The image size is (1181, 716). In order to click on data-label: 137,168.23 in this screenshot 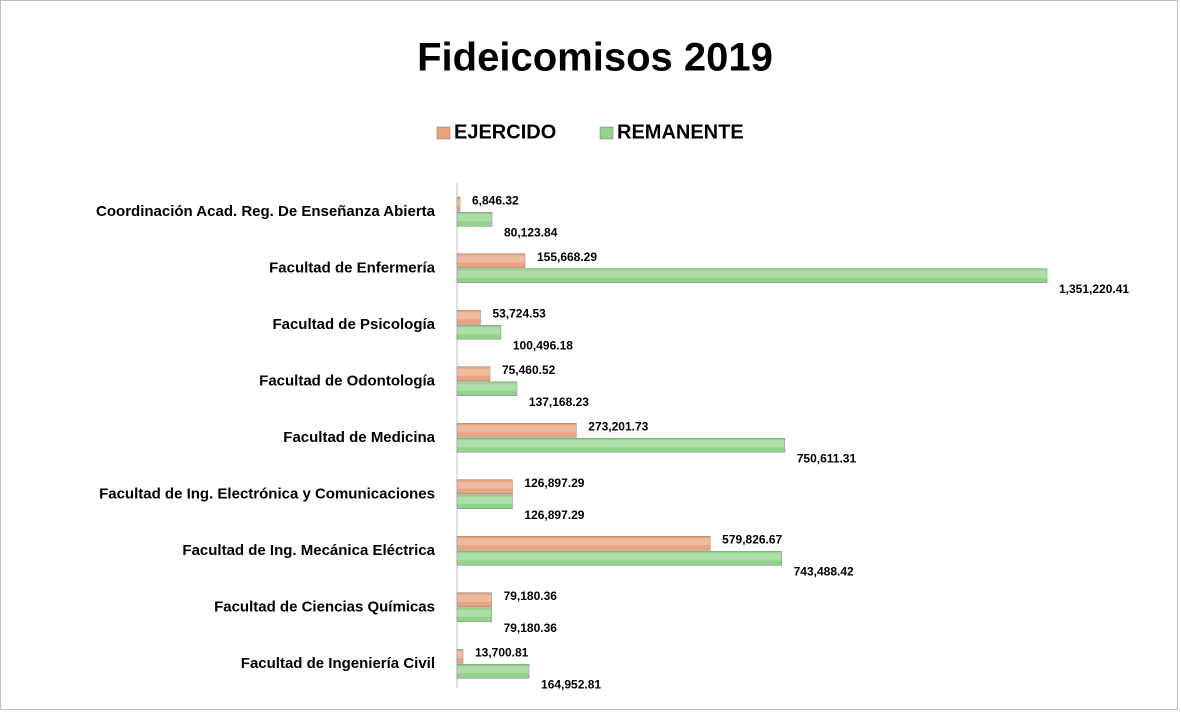, I will do `click(559, 402)`.